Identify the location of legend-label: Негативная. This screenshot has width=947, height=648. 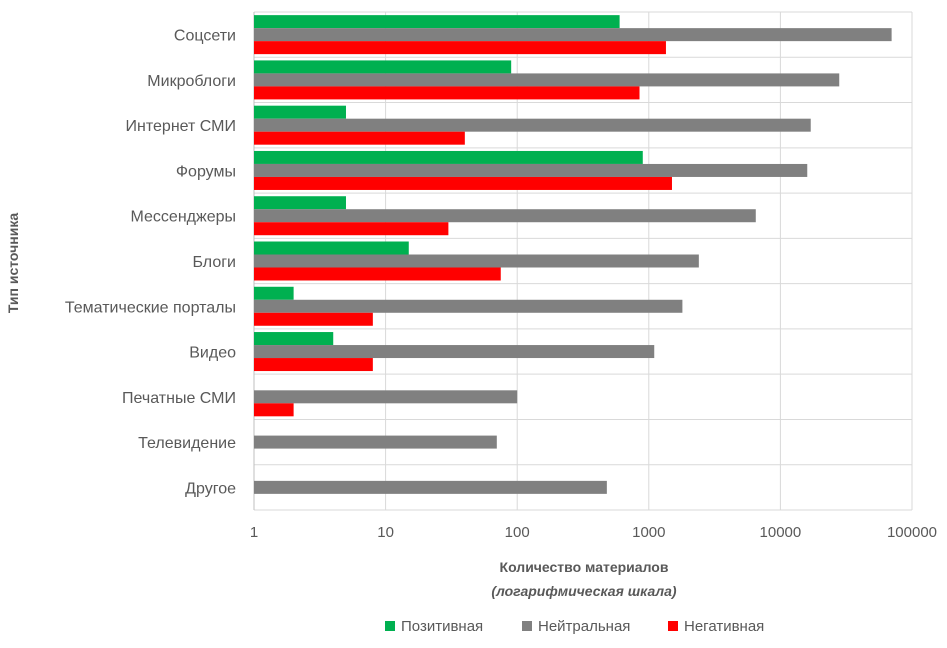
(724, 626).